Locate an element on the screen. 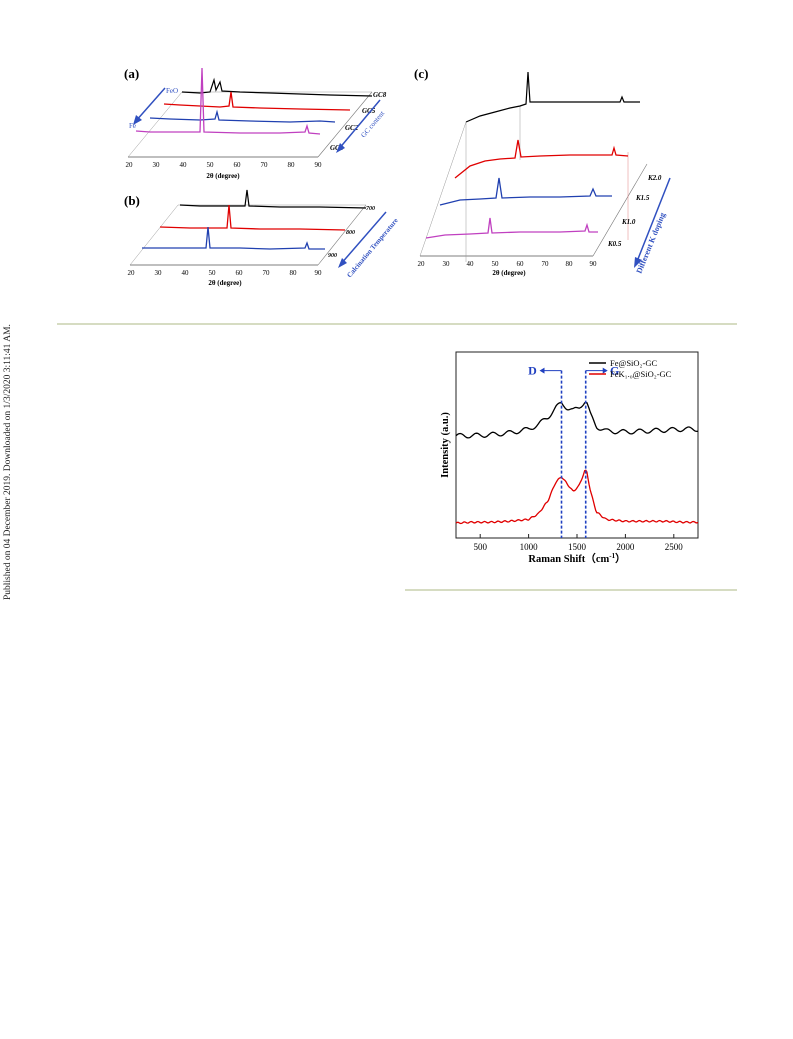  panel-a-label: (a) is located at coordinates (131, 73).